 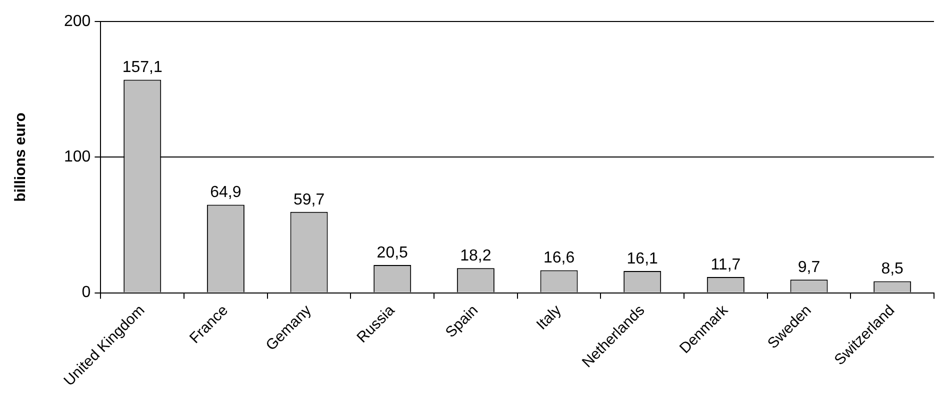 What do you see at coordinates (142, 67) in the screenshot?
I see `data-label: 157,1` at bounding box center [142, 67].